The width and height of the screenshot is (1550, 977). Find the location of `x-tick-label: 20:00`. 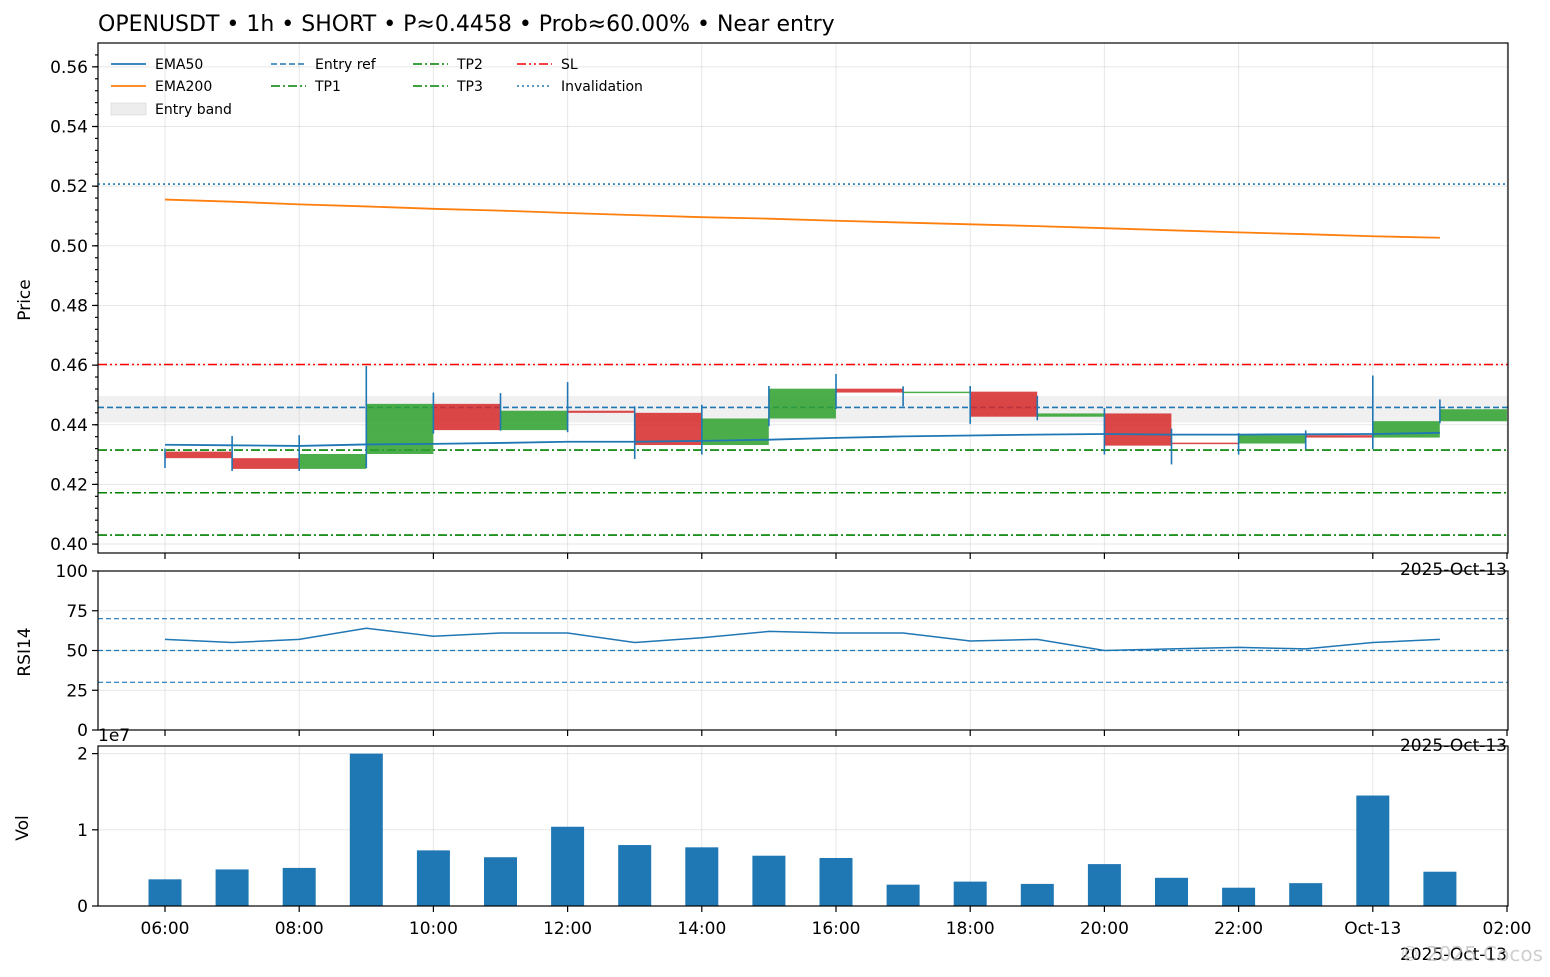

x-tick-label: 20:00 is located at coordinates (1104, 929).